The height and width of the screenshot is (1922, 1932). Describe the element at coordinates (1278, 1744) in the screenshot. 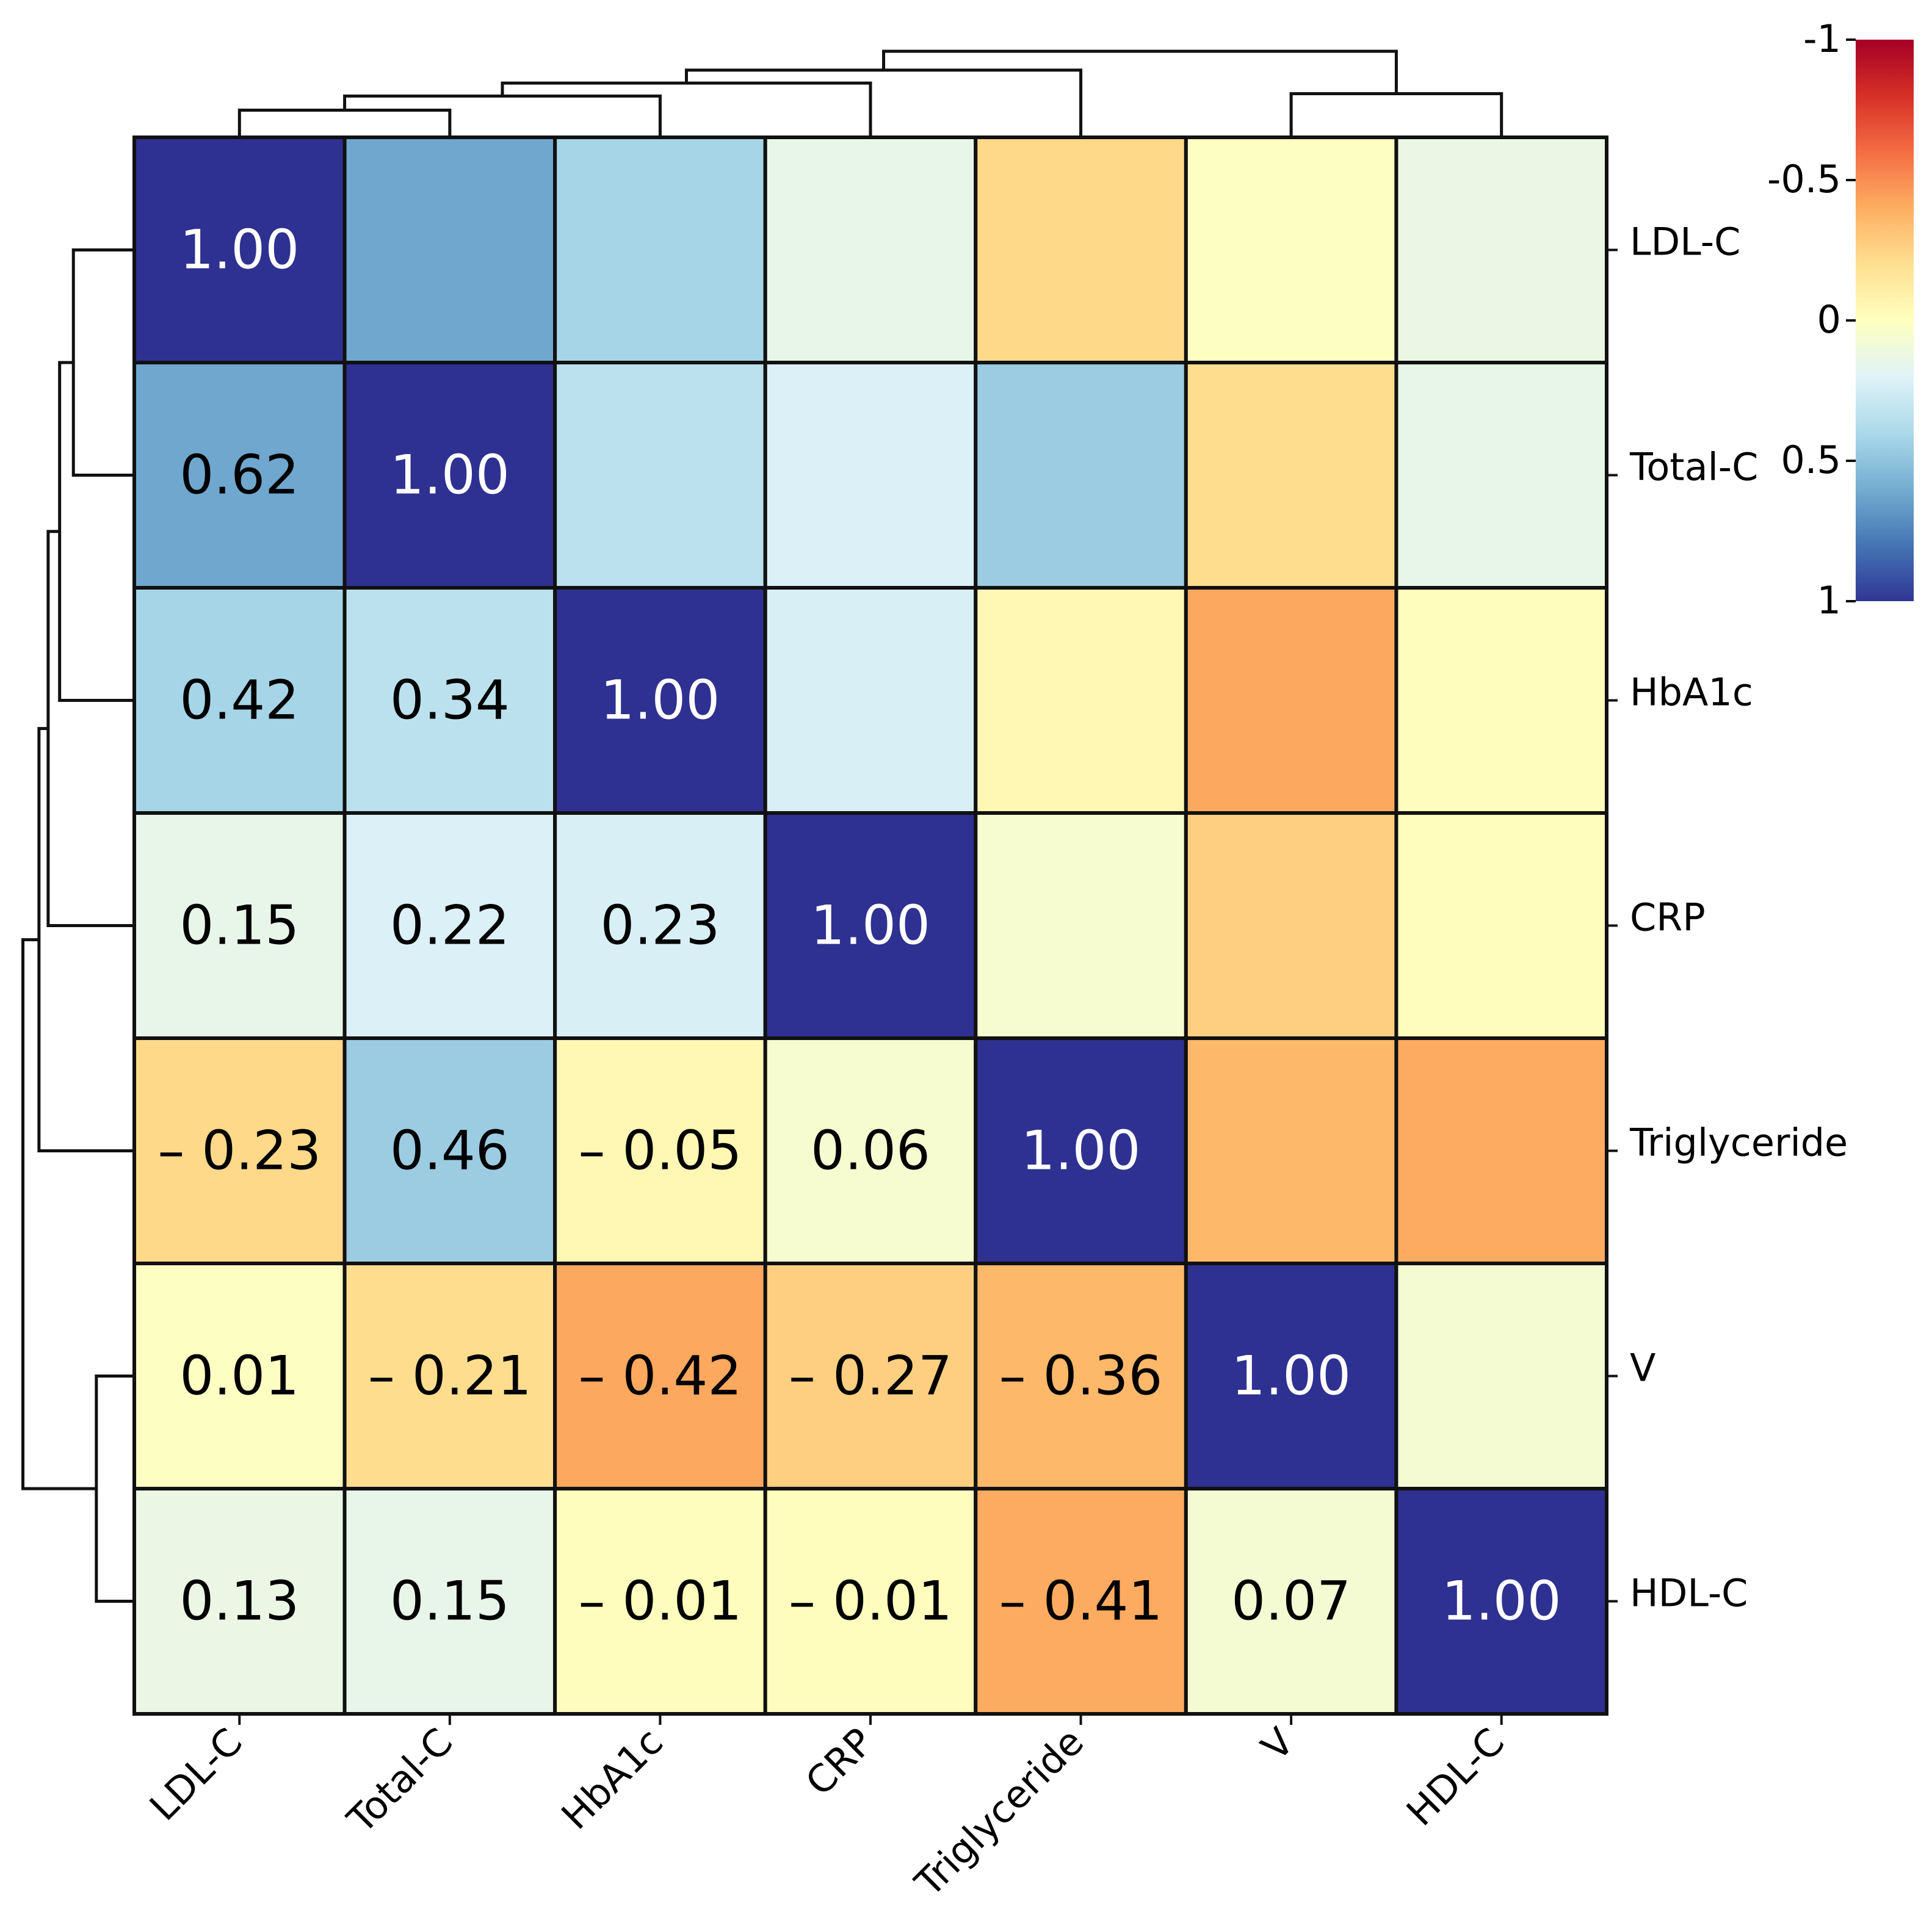

I see `x-tick-label: V` at that location.